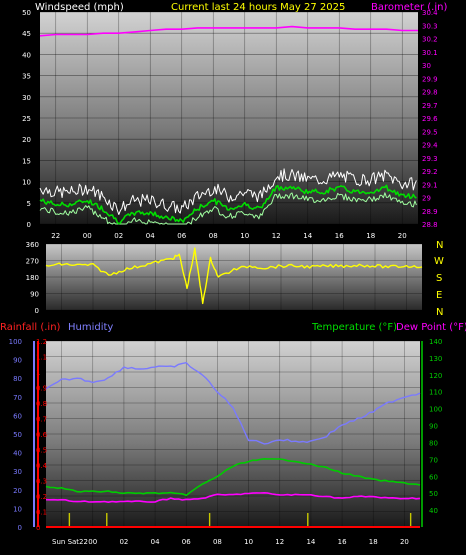 This screenshot has height=555, width=466. What do you see at coordinates (41, 420) in the screenshot?
I see `rainfall-y-tick-label: 0.7` at bounding box center [41, 420].